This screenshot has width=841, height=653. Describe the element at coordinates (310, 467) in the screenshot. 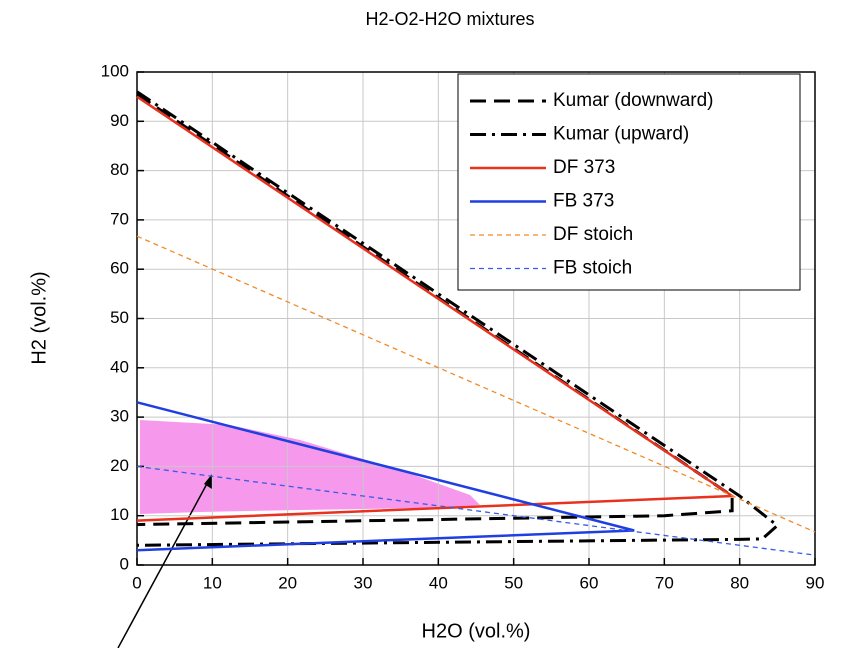

I see `shaded-region` at that location.